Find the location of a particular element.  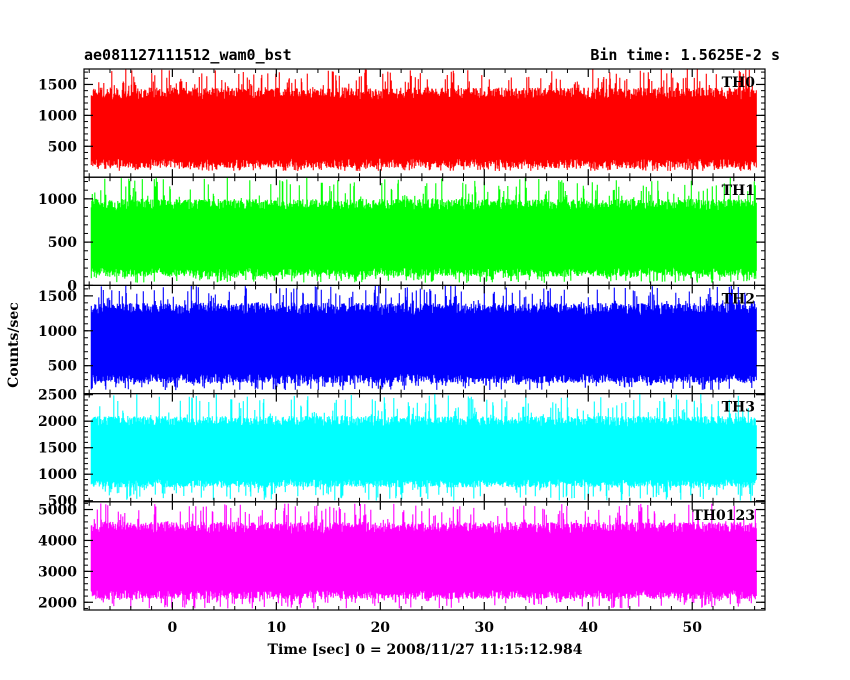

x-tick-label: 40 is located at coordinates (589, 628).